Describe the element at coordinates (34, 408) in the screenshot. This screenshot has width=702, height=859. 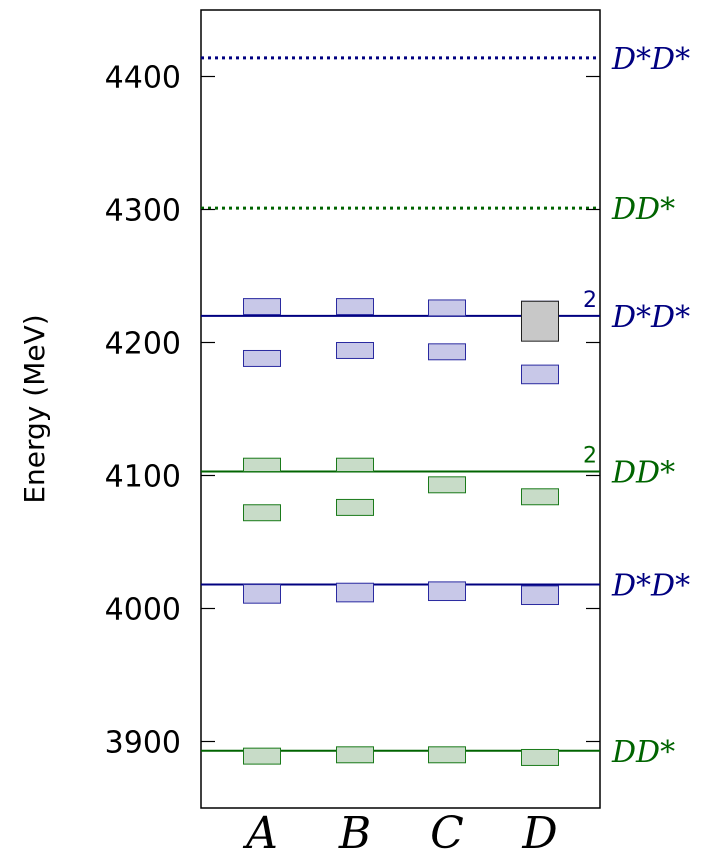
I see `y-axis-label: Energy (MeV)` at that location.